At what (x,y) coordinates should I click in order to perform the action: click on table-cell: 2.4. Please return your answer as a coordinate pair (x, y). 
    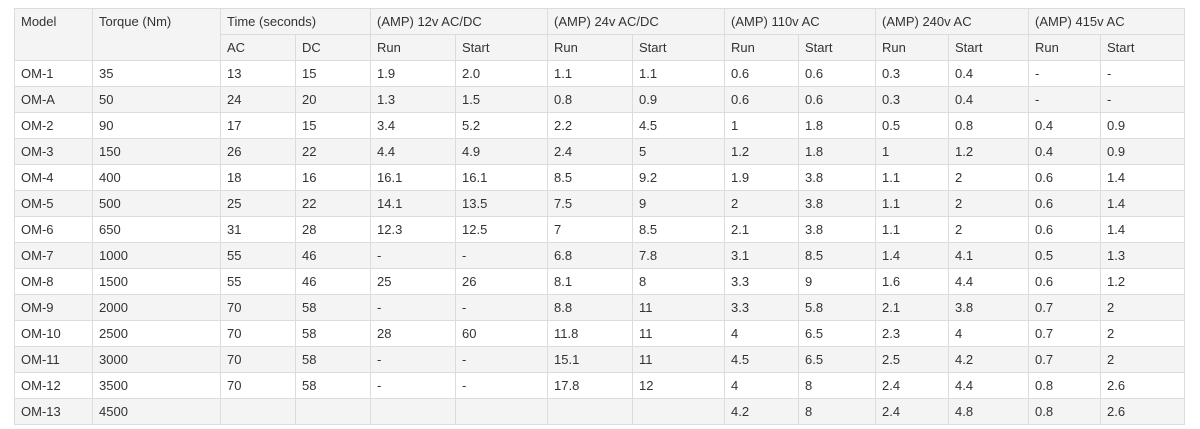
    Looking at the image, I should click on (590, 151).